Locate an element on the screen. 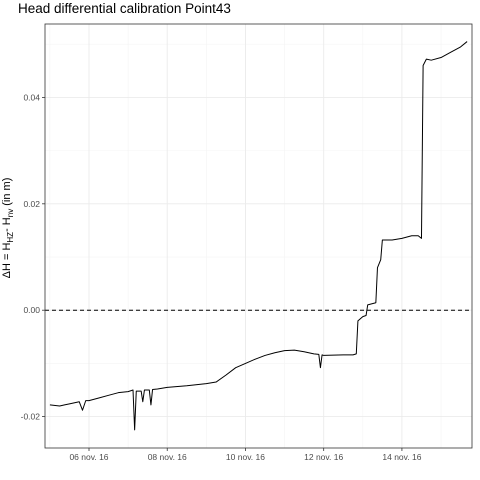  y-tick-label: 0.04 is located at coordinates (31, 97).